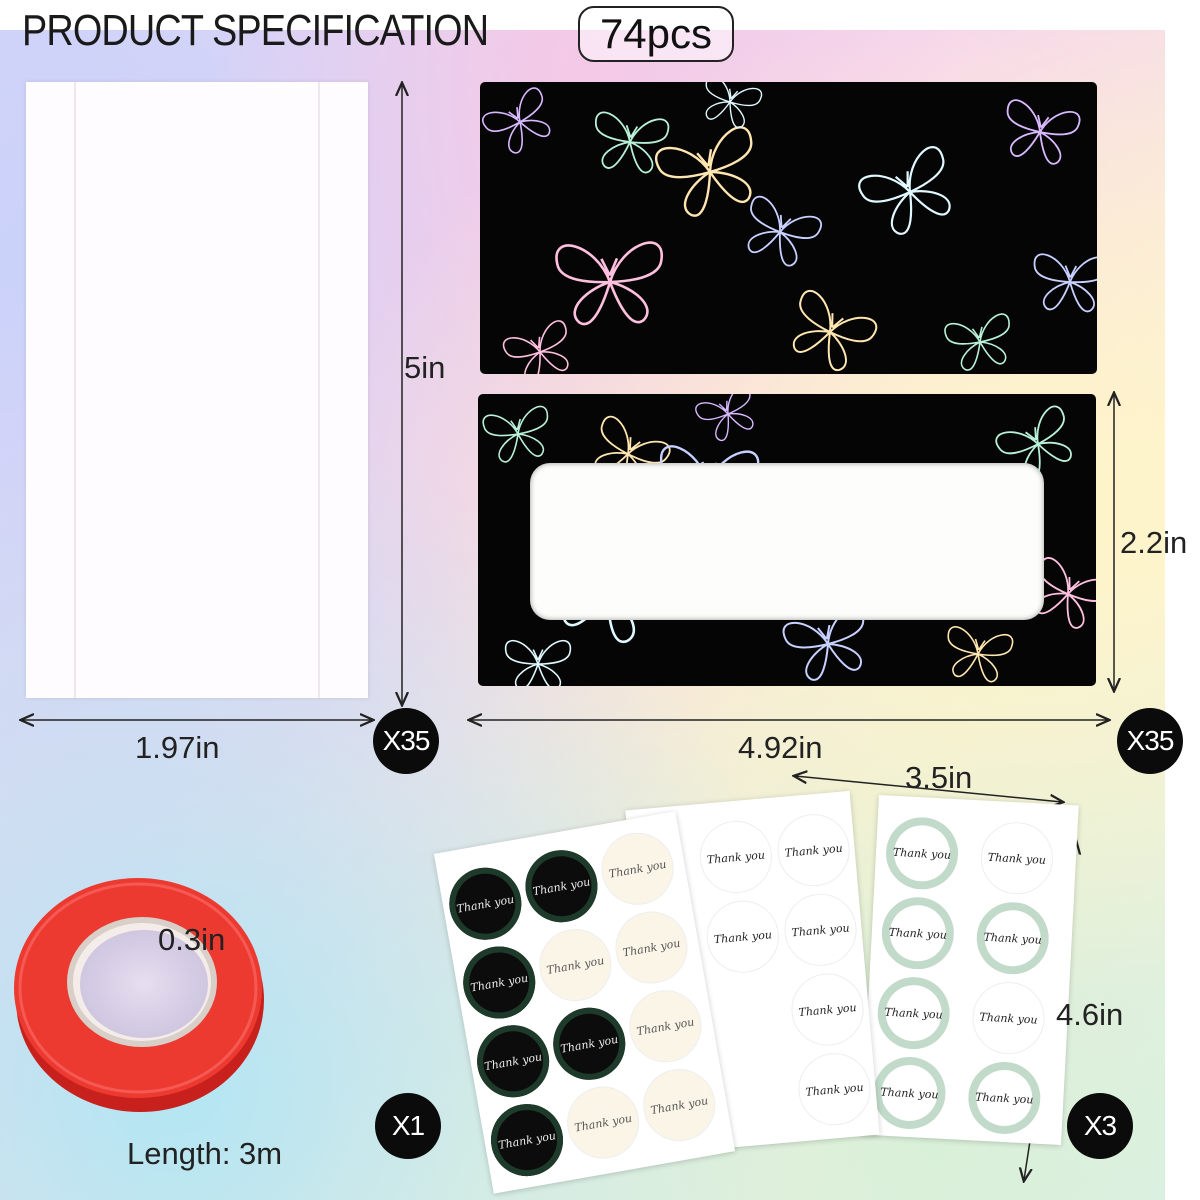  Describe the element at coordinates (408, 1126) in the screenshot. I see `tape-quantity: X1` at that location.